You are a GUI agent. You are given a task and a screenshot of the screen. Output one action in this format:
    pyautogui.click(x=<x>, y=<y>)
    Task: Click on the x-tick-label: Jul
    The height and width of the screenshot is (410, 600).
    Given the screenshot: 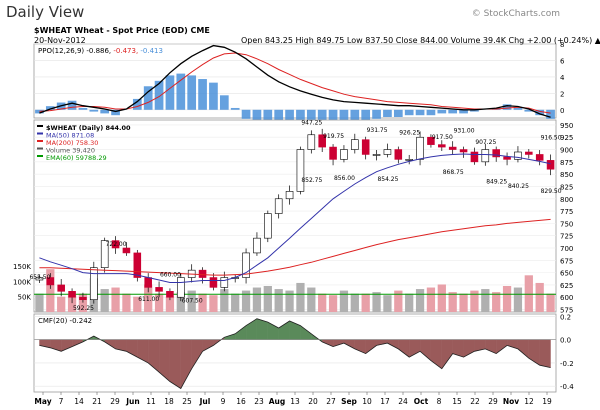 What is the action you would take?
    pyautogui.click(x=205, y=401)
    